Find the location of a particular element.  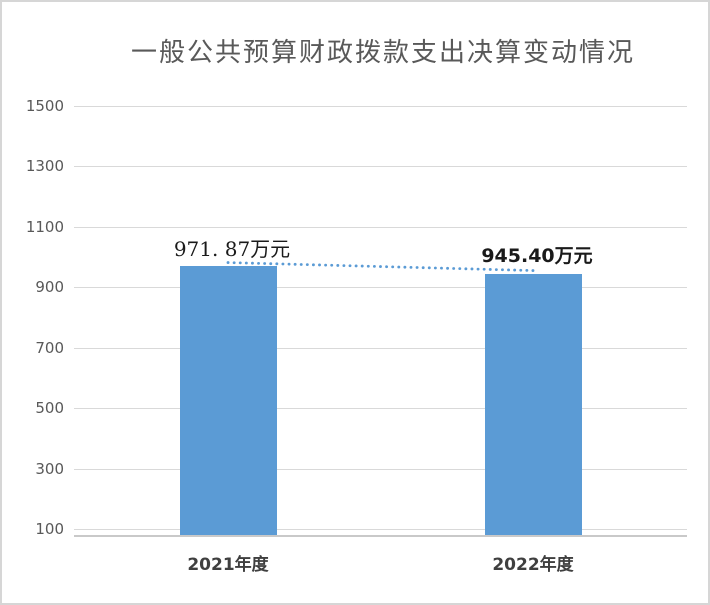

x-axis-category-label: 2022年度 is located at coordinates (533, 565).